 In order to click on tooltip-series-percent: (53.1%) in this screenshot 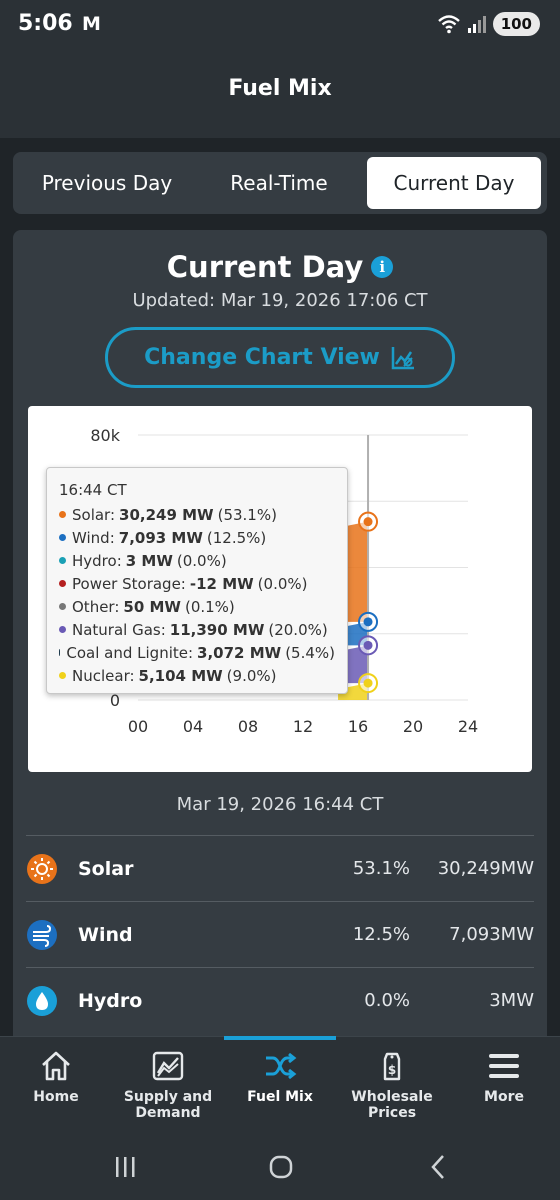, I will do `click(247, 514)`.